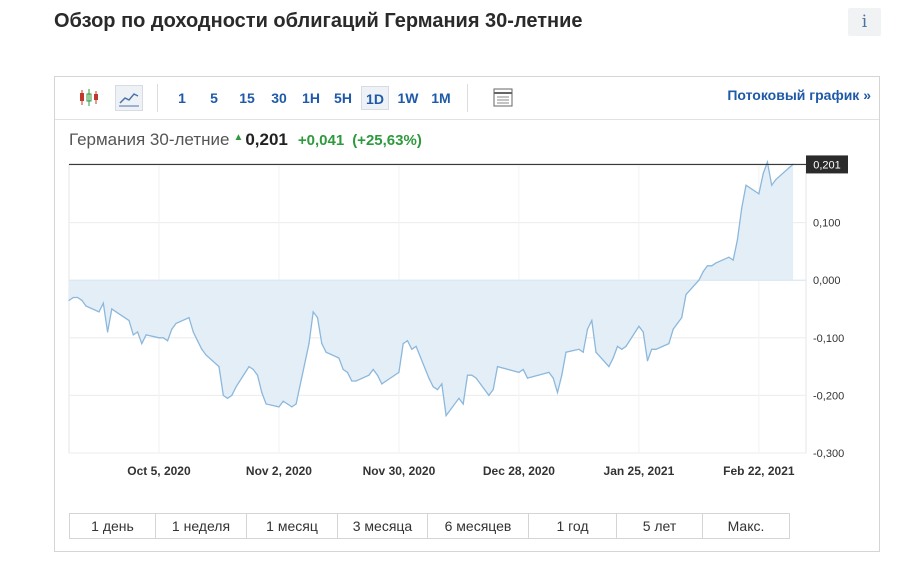  Describe the element at coordinates (129, 98) in the screenshot. I see `line-chart-icon` at that location.